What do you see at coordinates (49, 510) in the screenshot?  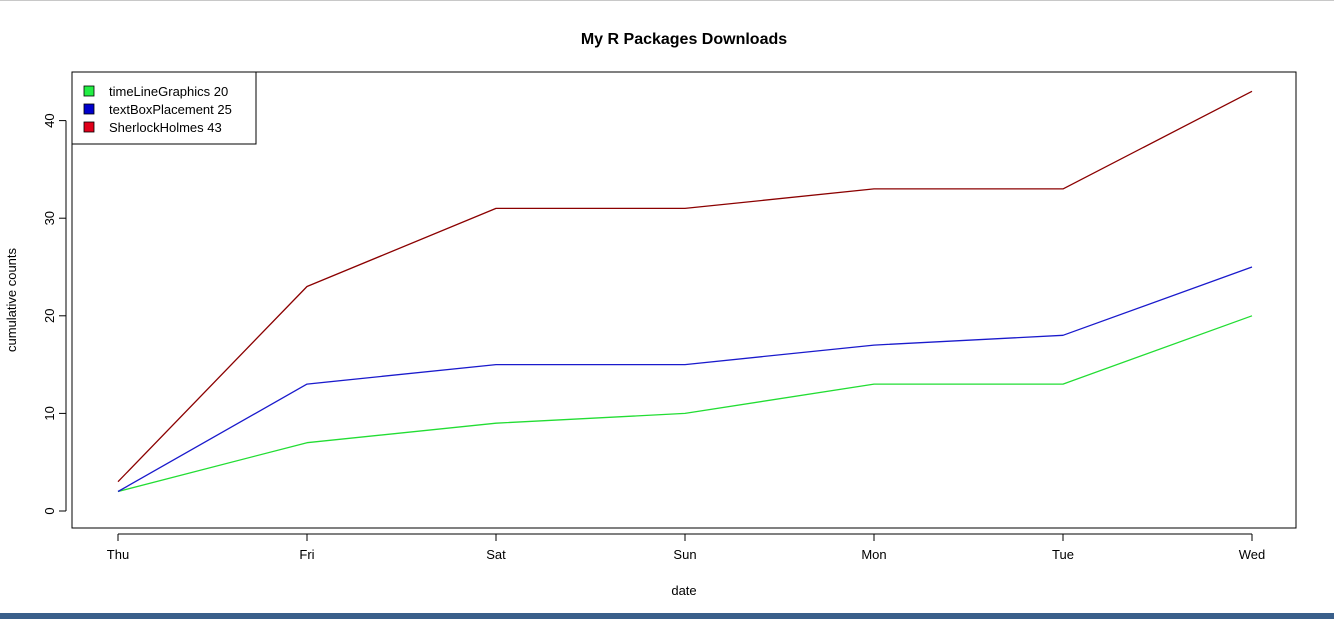 I see `y-tick-label: 0` at bounding box center [49, 510].